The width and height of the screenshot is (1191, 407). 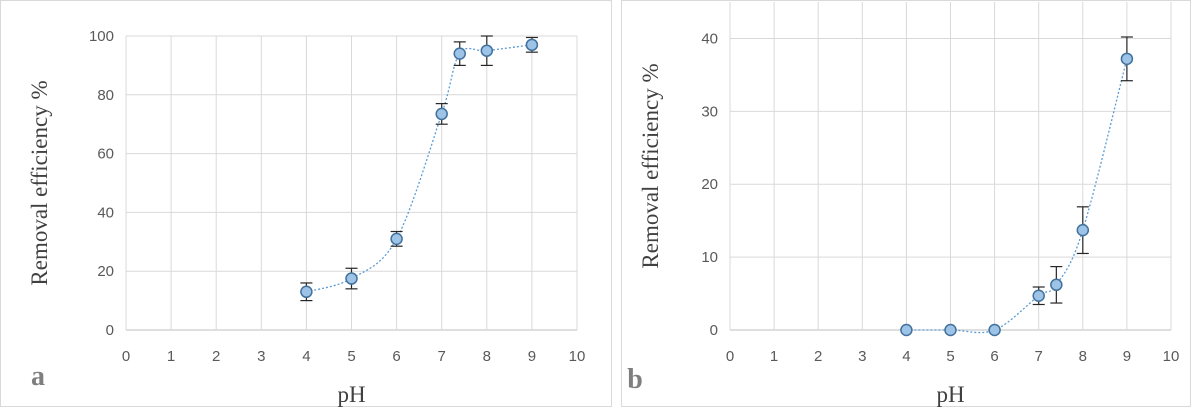 What do you see at coordinates (709, 111) in the screenshot?
I see `y-tick-label: 30` at bounding box center [709, 111].